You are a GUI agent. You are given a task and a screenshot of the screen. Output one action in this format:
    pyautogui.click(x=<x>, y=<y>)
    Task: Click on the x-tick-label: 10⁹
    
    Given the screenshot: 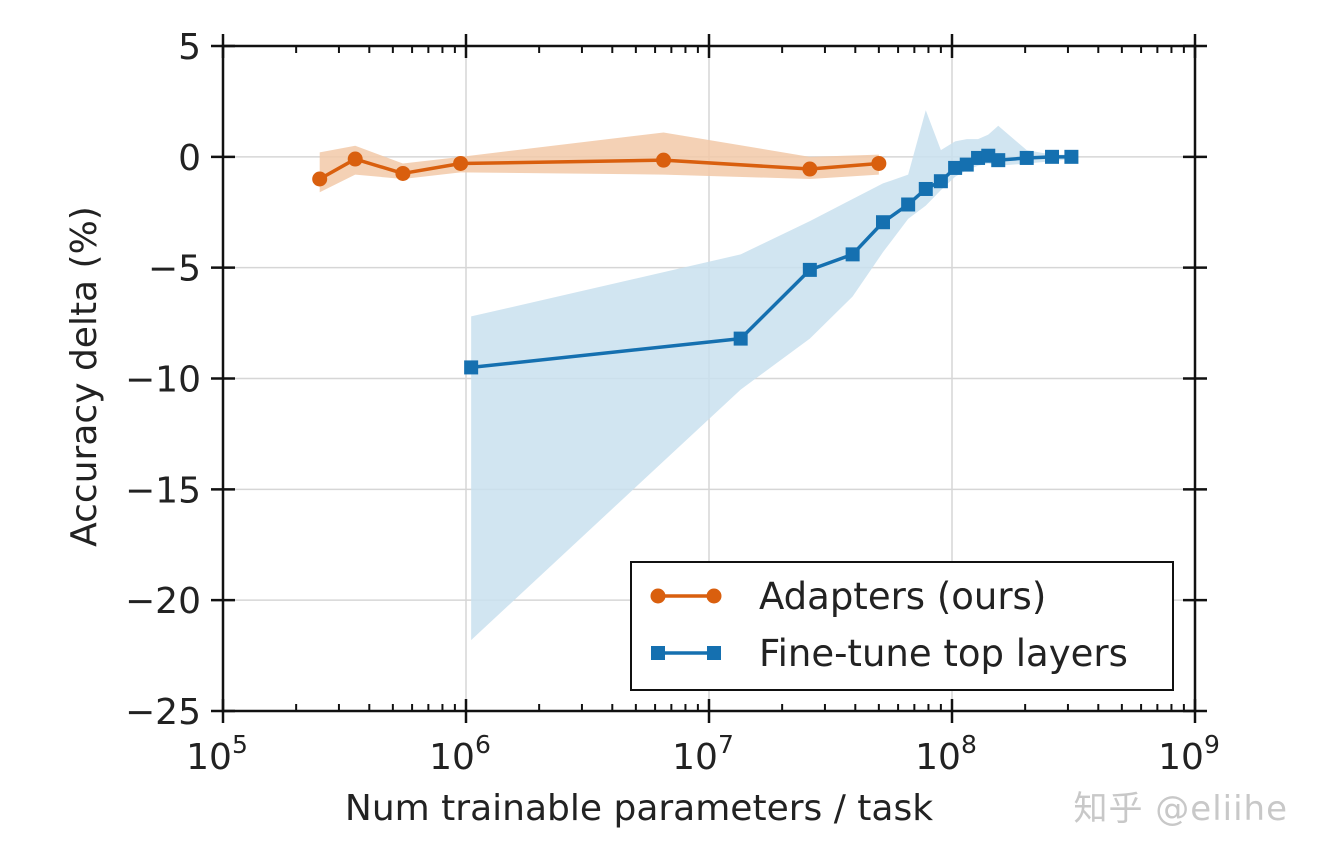 What is the action you would take?
    pyautogui.click(x=1189, y=754)
    